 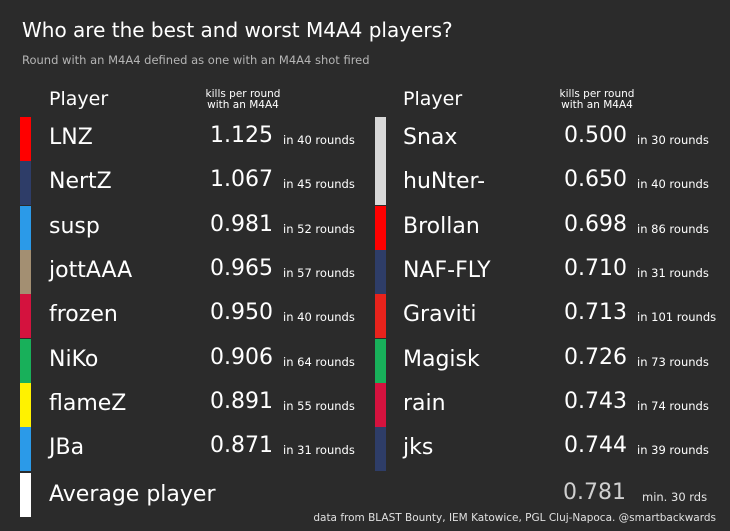 What do you see at coordinates (447, 270) in the screenshot?
I see `player-name: NAF-FLY` at bounding box center [447, 270].